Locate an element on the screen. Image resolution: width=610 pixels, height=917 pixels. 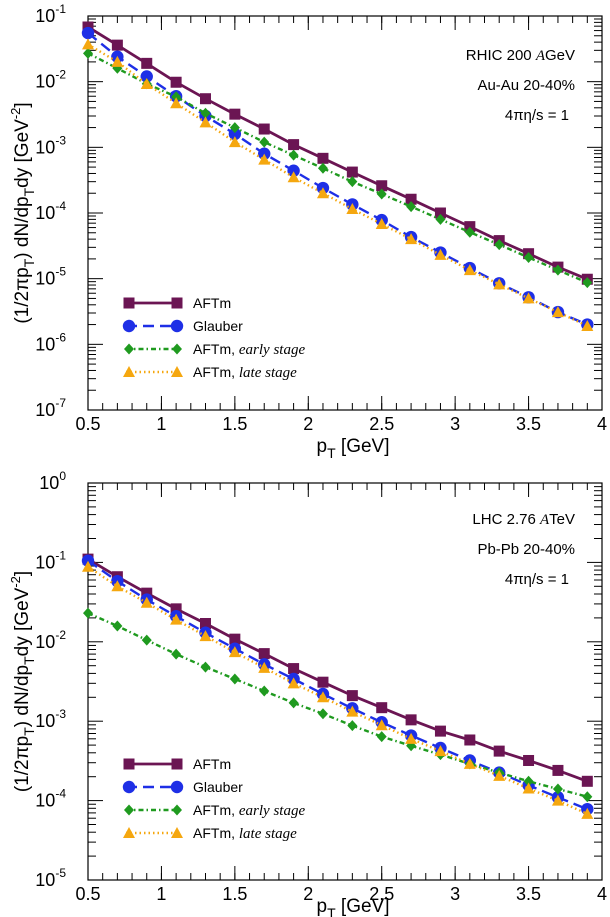
legend-label: AFTm is located at coordinates (212, 764).